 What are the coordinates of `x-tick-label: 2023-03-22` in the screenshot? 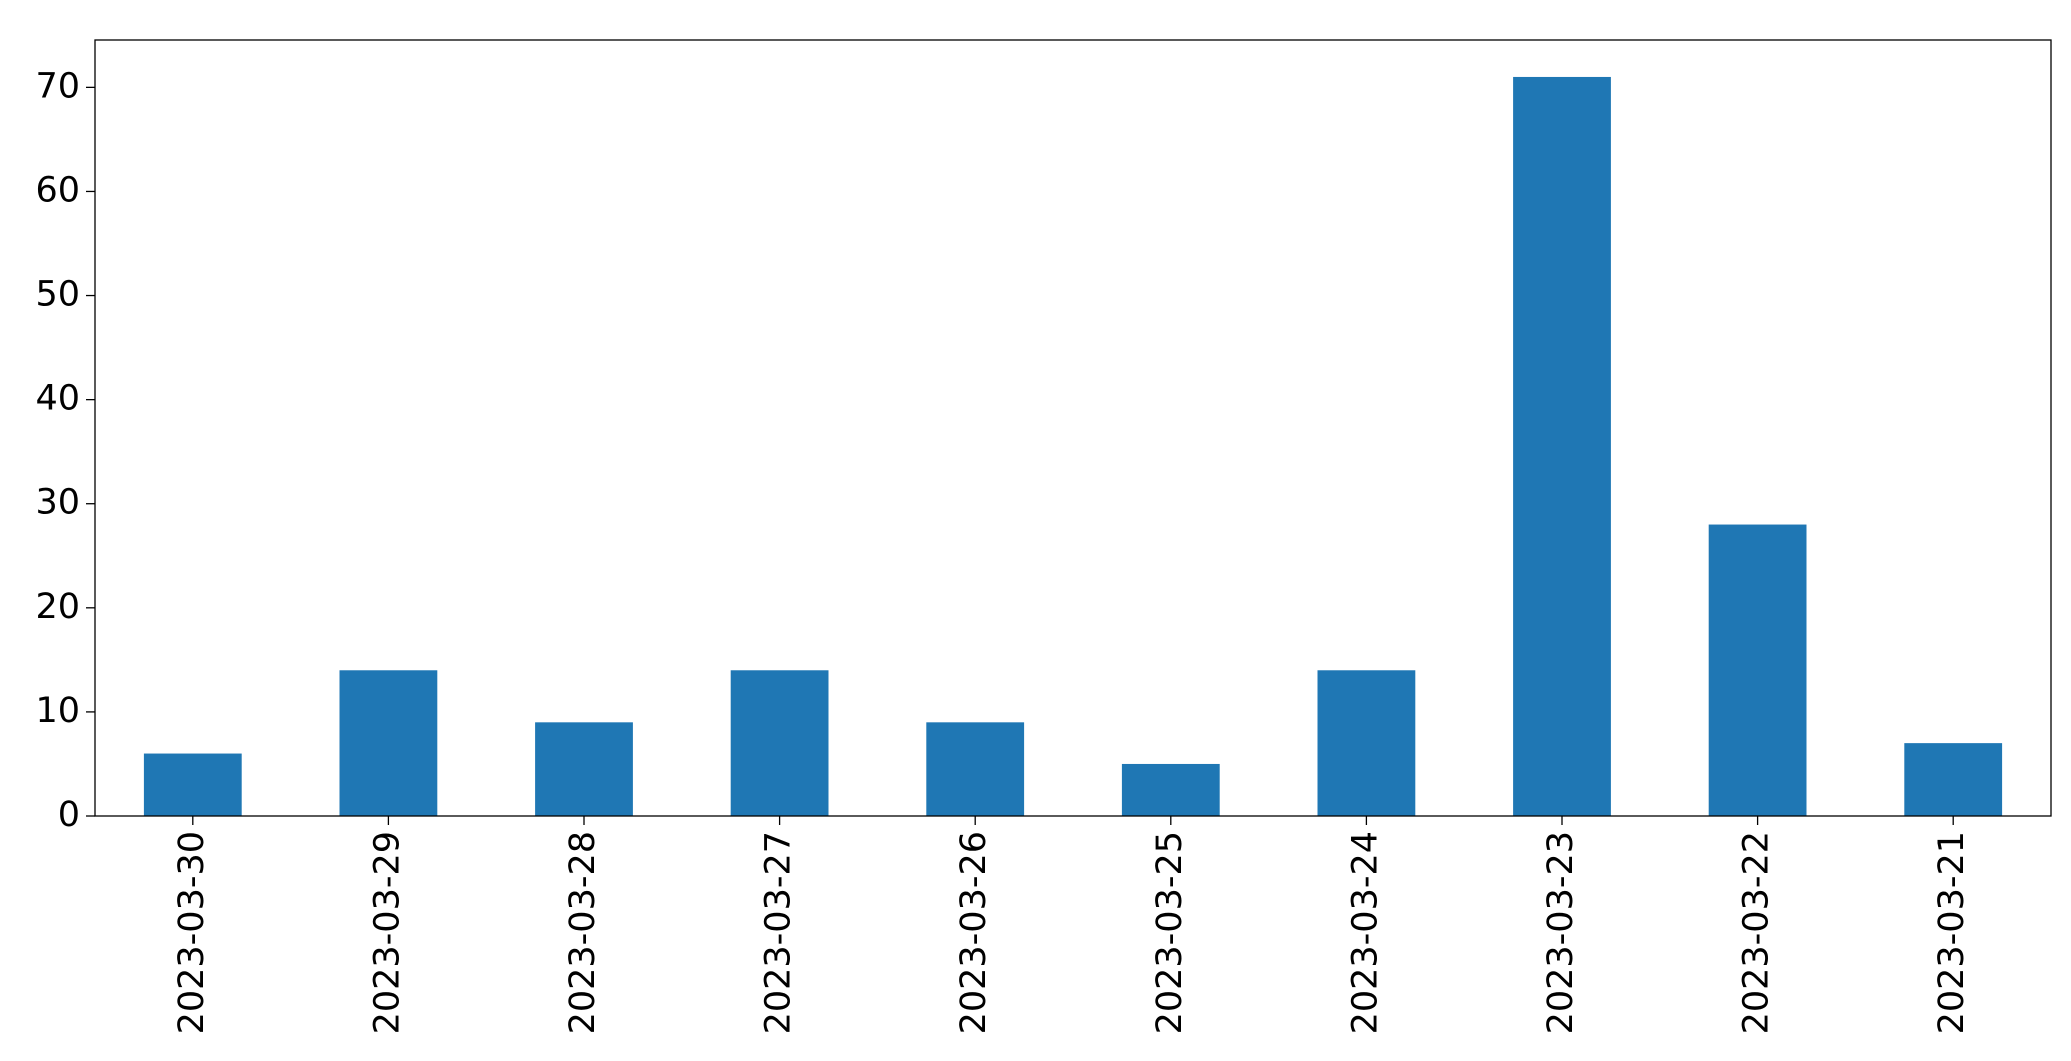 It's located at (1757, 932).